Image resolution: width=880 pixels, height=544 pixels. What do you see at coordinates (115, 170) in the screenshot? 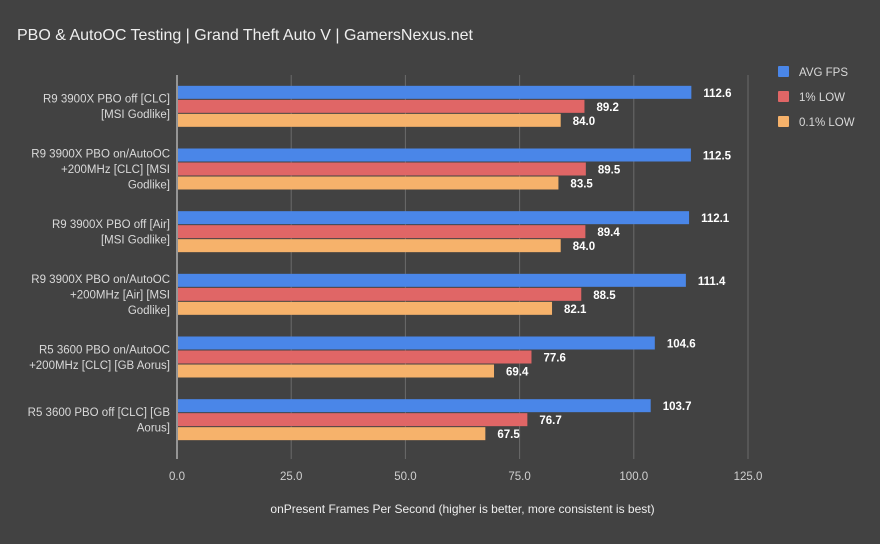
I see `category-label: +200MHz [CLC] [MSI` at bounding box center [115, 170].